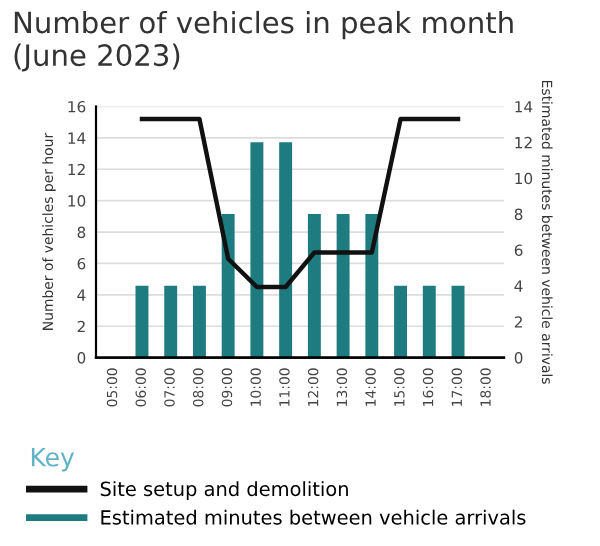 Image resolution: width=600 pixels, height=546 pixels. Describe the element at coordinates (263, 41) in the screenshot. I see `chart-title: Number of vehicles in peak month (June 2023)` at that location.